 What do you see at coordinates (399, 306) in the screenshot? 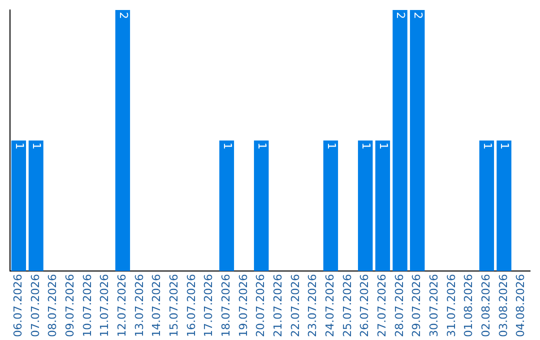
I see `x-tick-label: 28.07.2026` at bounding box center [399, 306].